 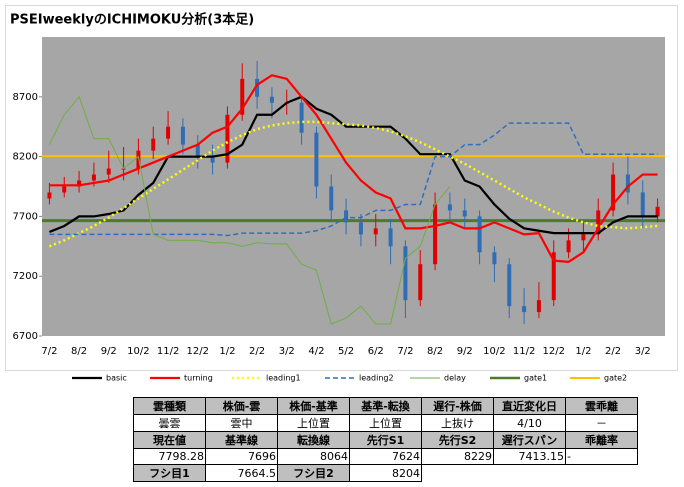 I want to click on table-header-cell: 転換線, so click(x=313, y=440).